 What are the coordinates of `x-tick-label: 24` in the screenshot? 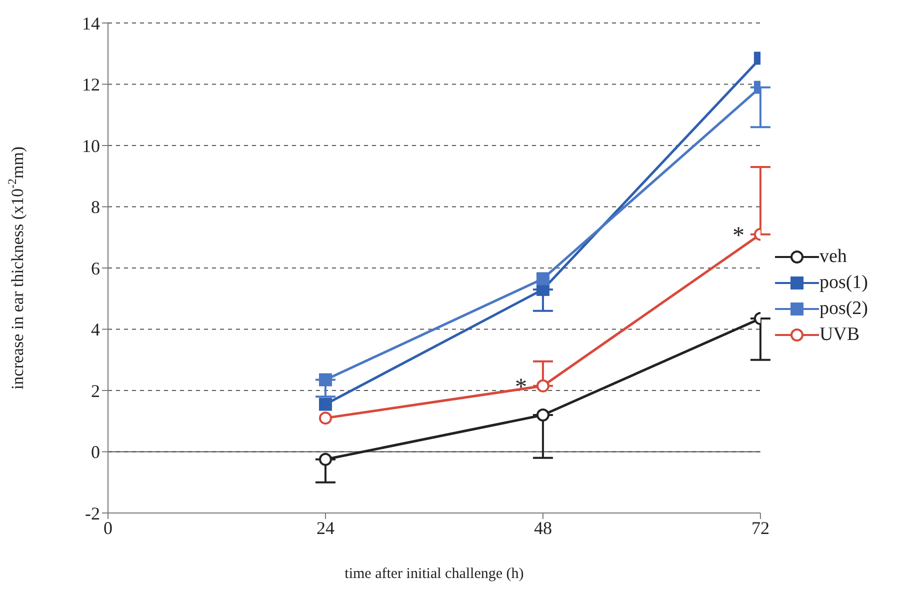 It's located at (325, 528).